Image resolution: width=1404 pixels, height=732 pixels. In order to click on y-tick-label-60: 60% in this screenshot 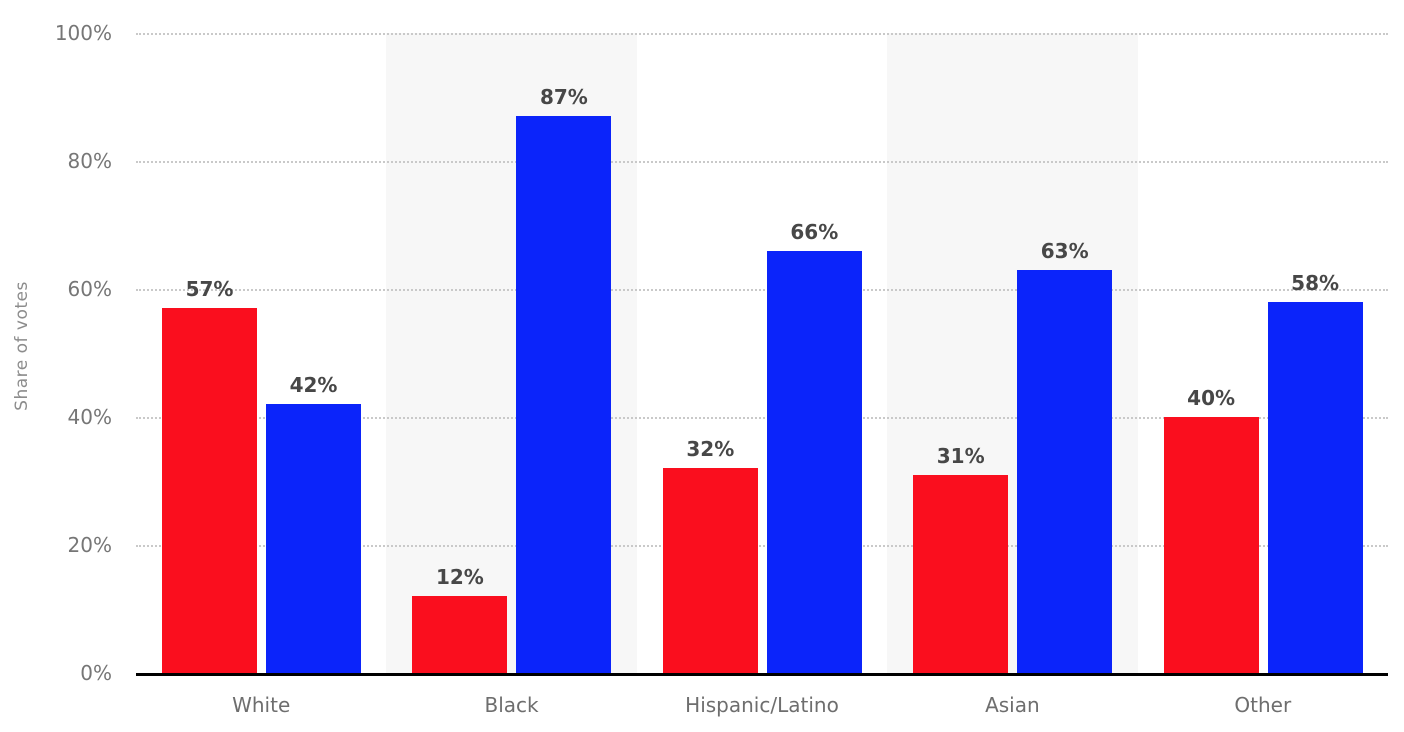, I will do `click(89, 289)`.